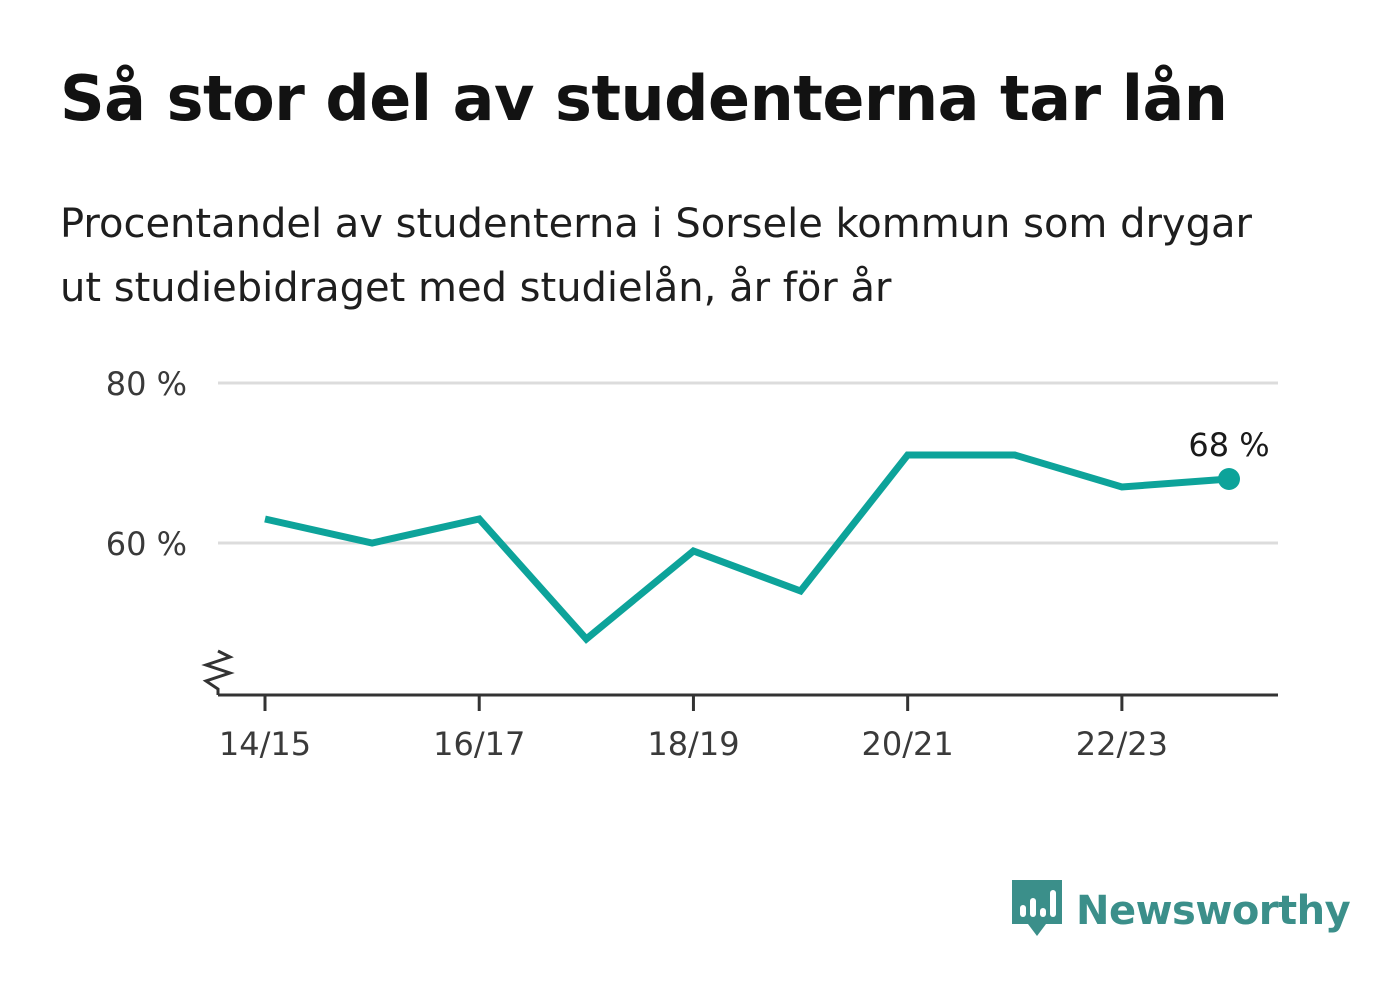 The width and height of the screenshot is (1382, 999). Describe the element at coordinates (265, 744) in the screenshot. I see `x-tick-label: 14/15` at that location.